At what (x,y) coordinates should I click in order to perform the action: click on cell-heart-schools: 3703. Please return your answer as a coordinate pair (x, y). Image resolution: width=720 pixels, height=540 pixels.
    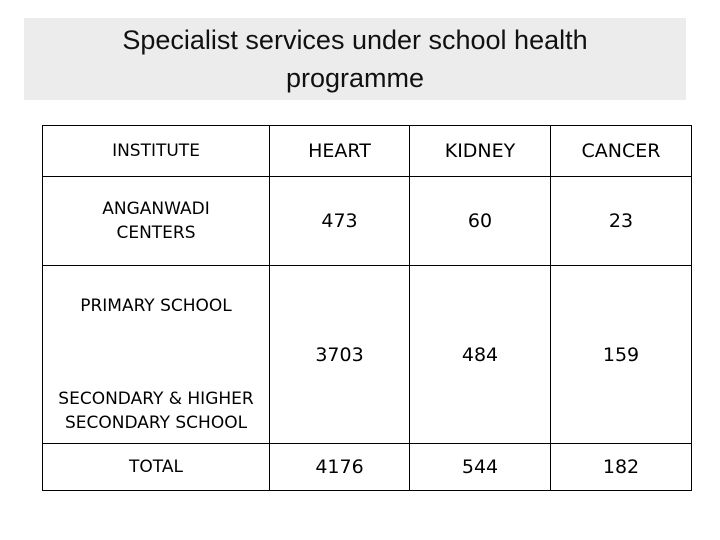
    Looking at the image, I should click on (339, 354).